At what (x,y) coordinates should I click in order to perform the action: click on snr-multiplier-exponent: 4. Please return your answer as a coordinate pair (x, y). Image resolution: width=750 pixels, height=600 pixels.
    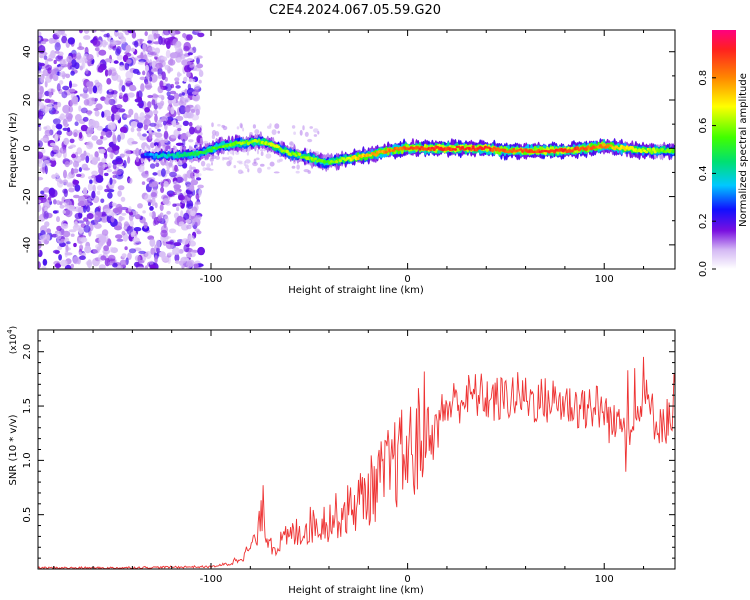
    Looking at the image, I should click on (10, 331).